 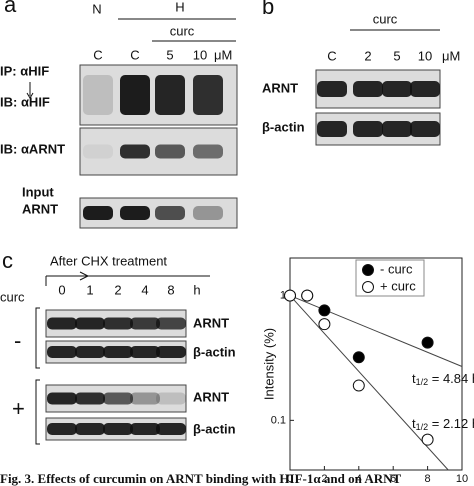 What do you see at coordinates (170, 289) in the screenshot?
I see `lane-label: 8` at bounding box center [170, 289].